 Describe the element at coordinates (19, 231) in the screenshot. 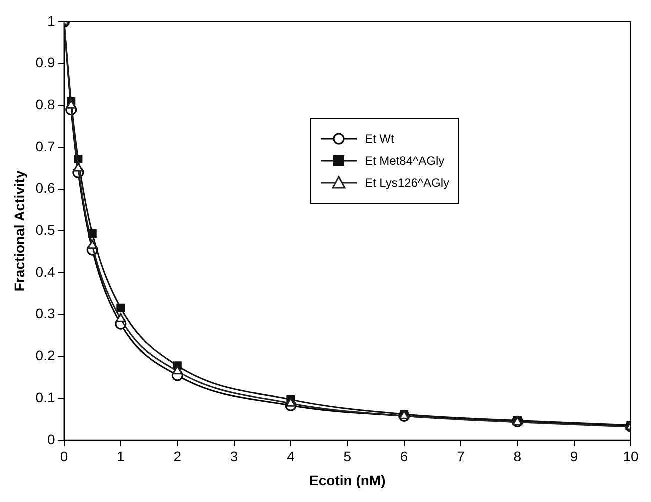

I see `y-axis-title: Fractional Activity` at that location.